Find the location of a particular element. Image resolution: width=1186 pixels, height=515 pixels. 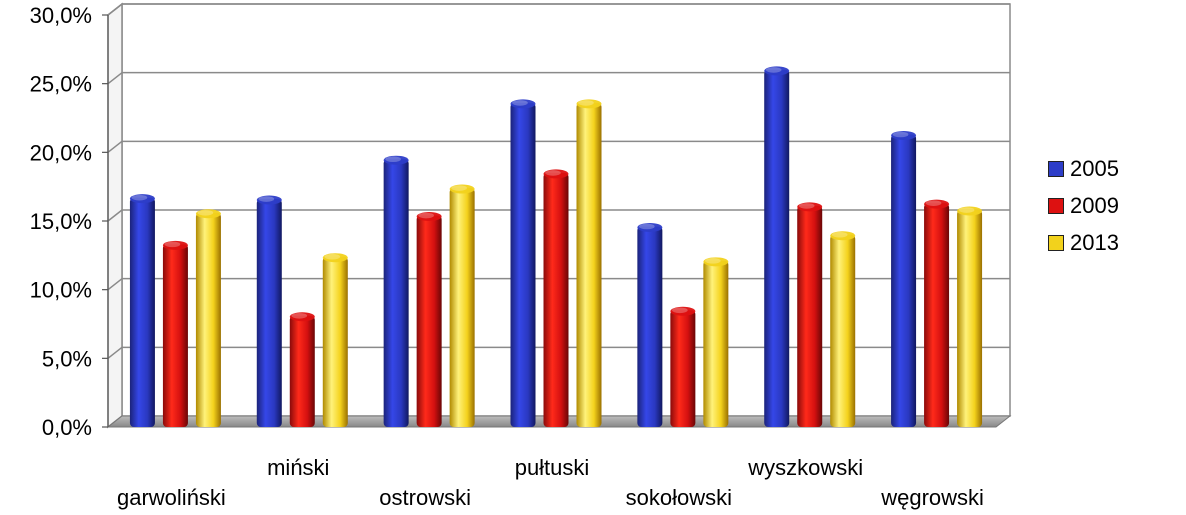

bar-ostrowski-2013 is located at coordinates (462, 305).